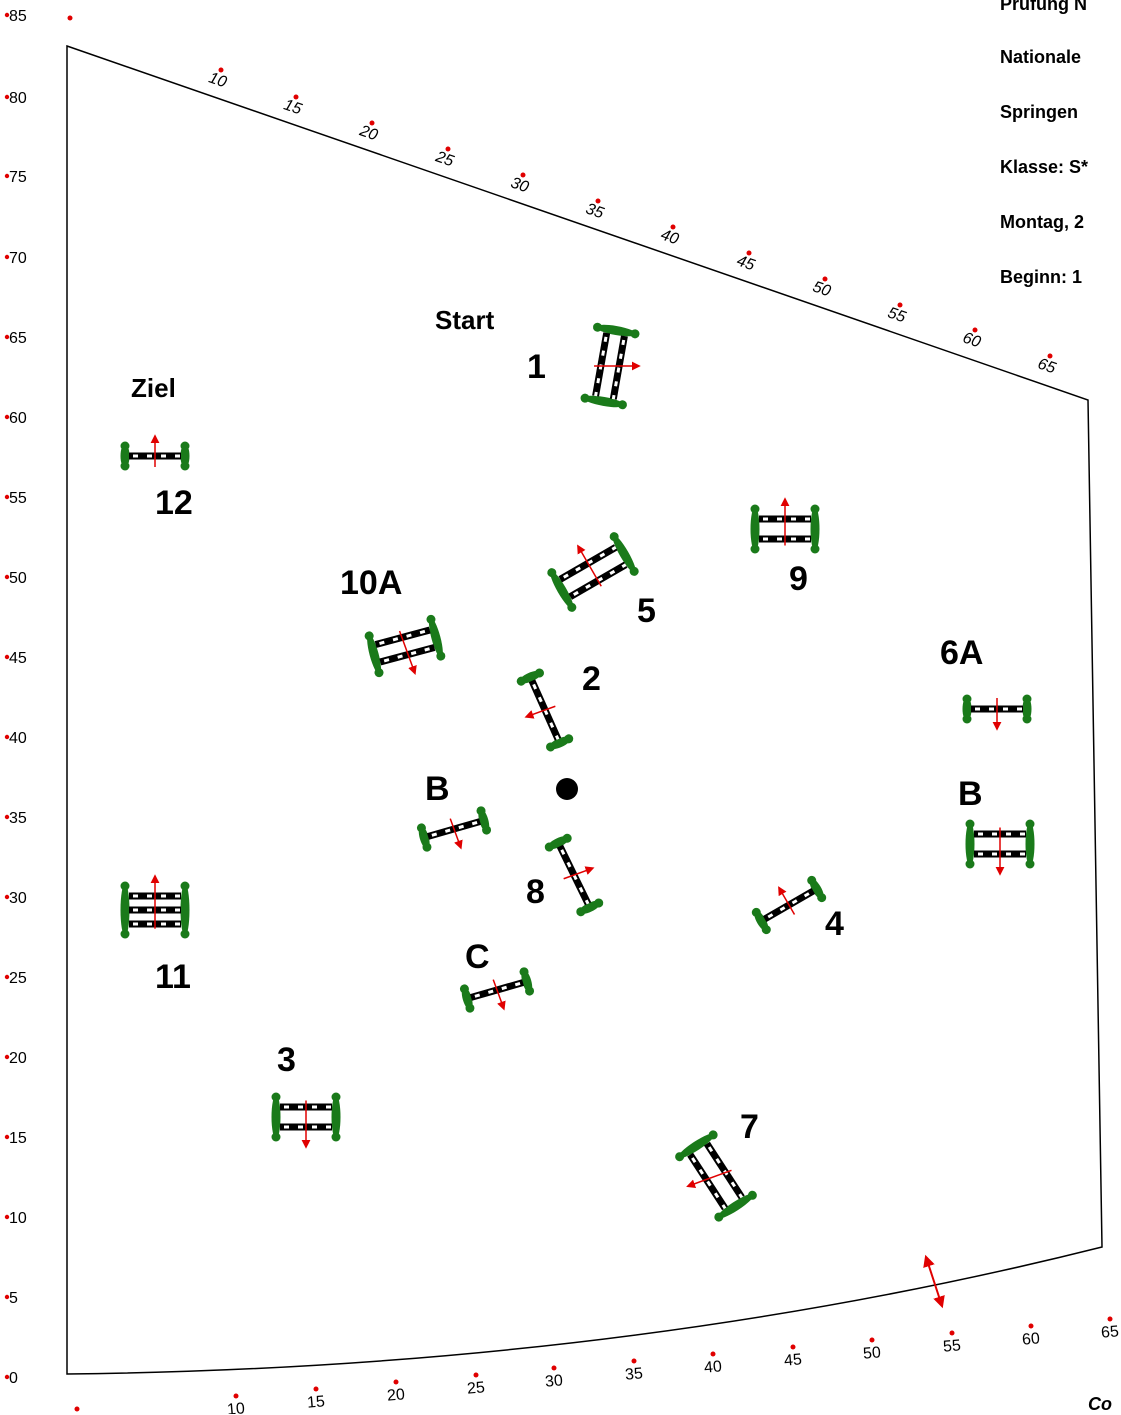 This screenshot has height=1415, width=1121. What do you see at coordinates (971, 340) in the screenshot?
I see `top-scale-label: 60` at bounding box center [971, 340].